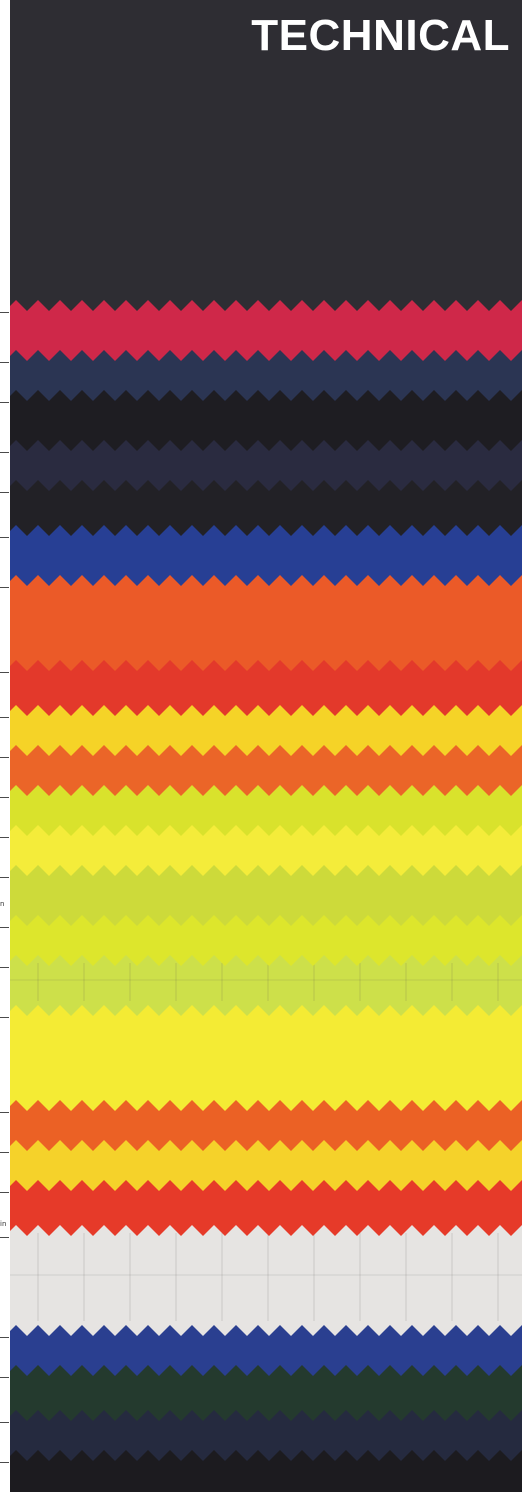 The image size is (522, 1492). What do you see at coordinates (2, 904) in the screenshot?
I see `edge-note: n` at bounding box center [2, 904].